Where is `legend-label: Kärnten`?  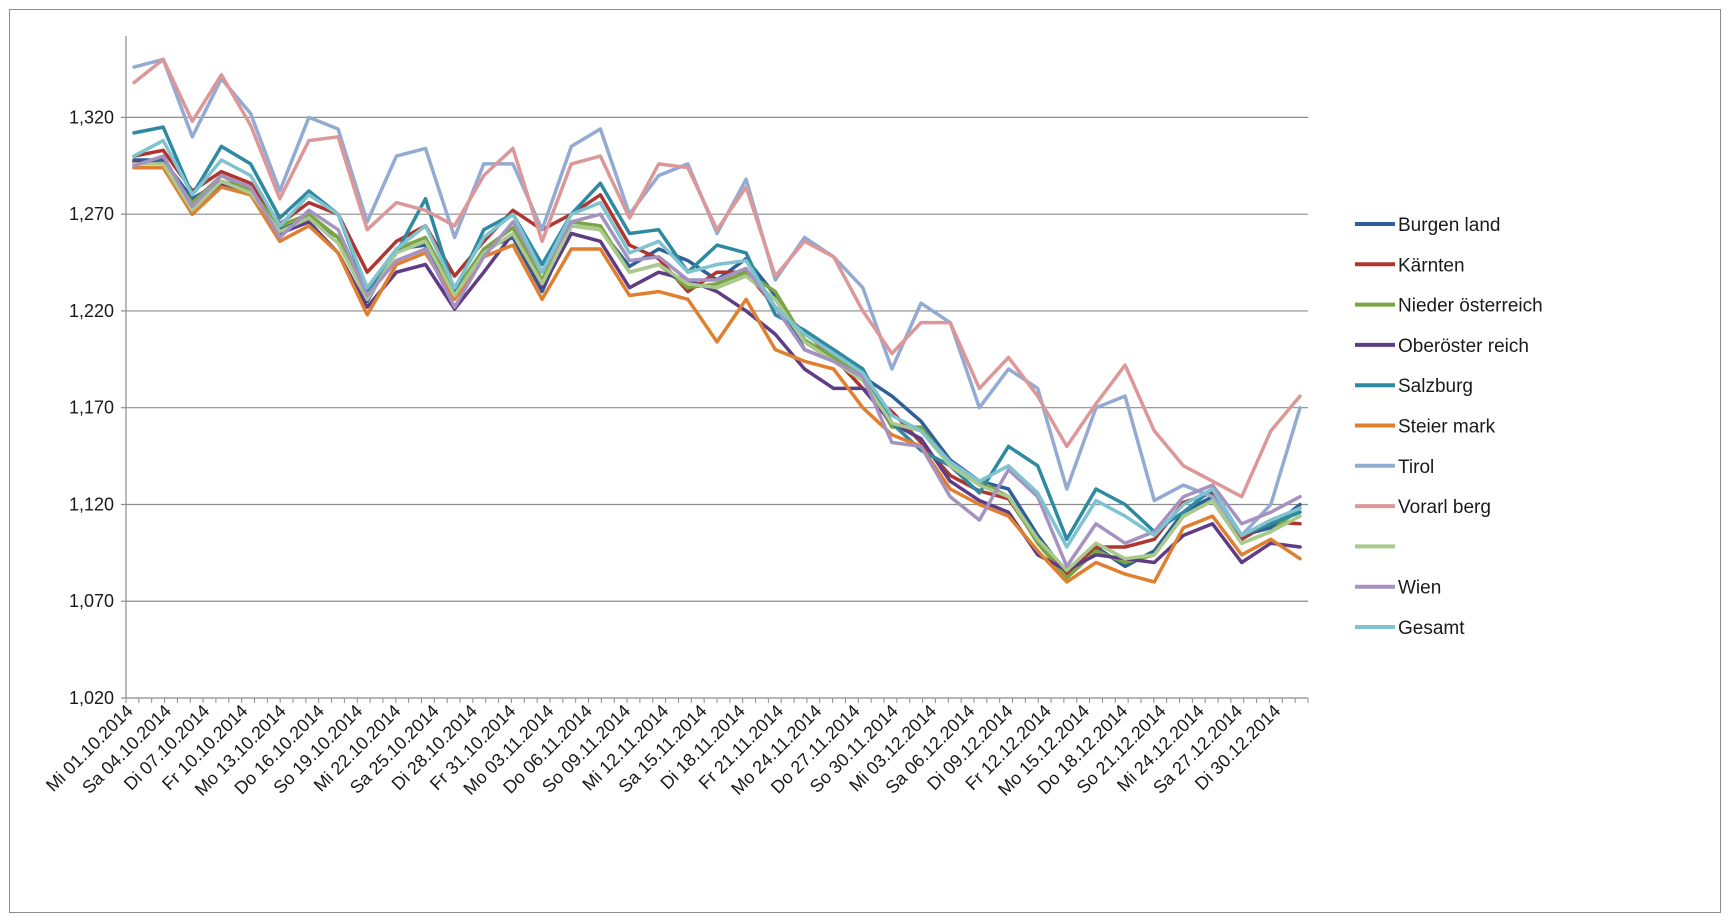 legend-label: Kärnten is located at coordinates (1431, 265).